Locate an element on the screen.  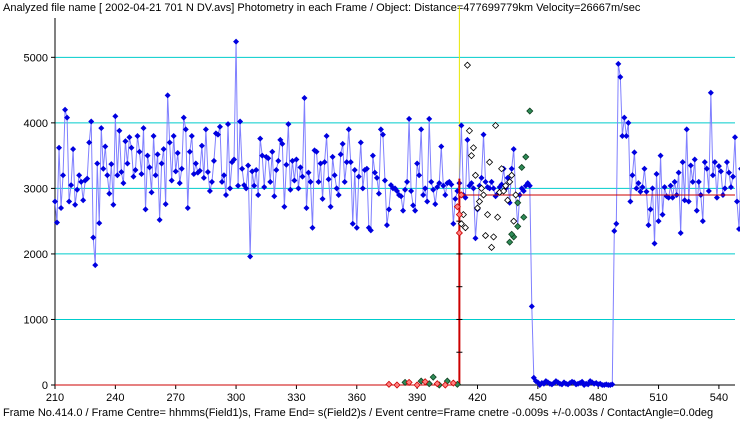
x-tick-label-0: 210 is located at coordinates (55, 398).